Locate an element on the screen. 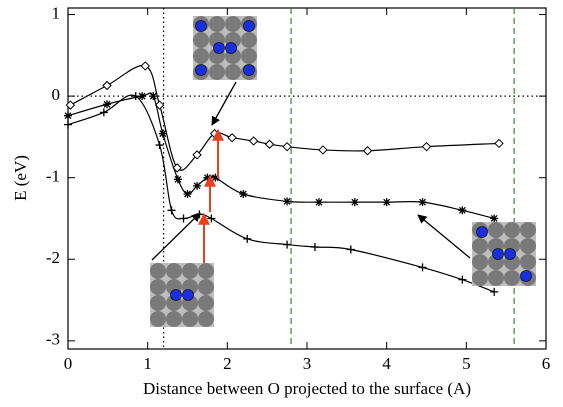  y-tick-label: -3 is located at coordinates (53, 339).